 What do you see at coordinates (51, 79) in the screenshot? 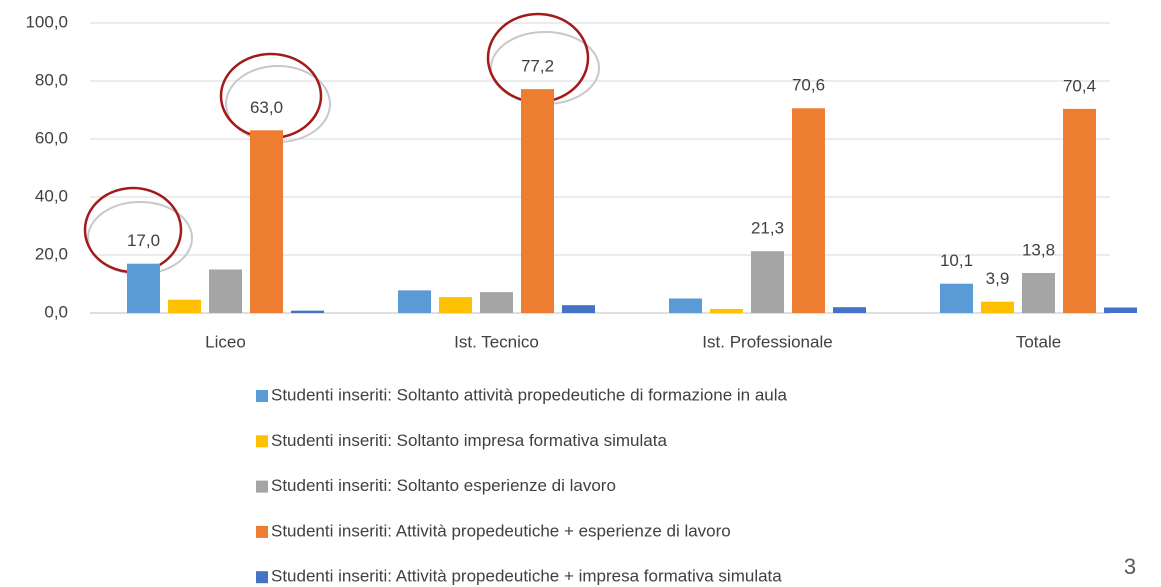
I see `y-tick-label: 80,0` at bounding box center [51, 79].